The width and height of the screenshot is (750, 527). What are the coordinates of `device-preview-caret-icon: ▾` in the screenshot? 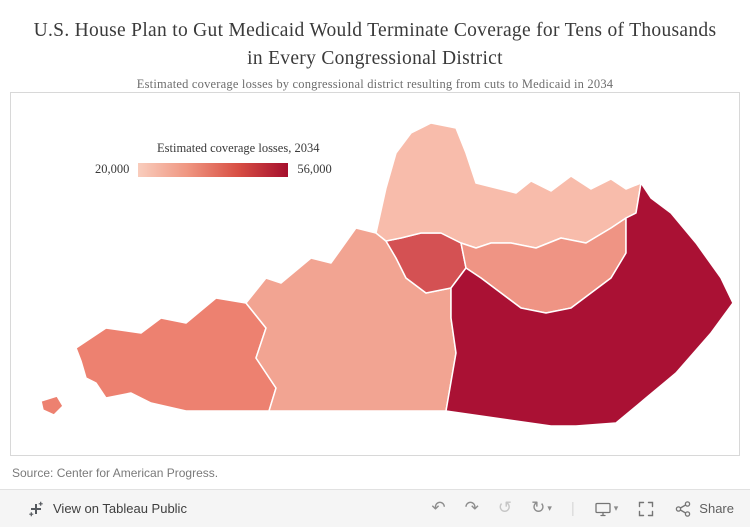 It's located at (616, 508).